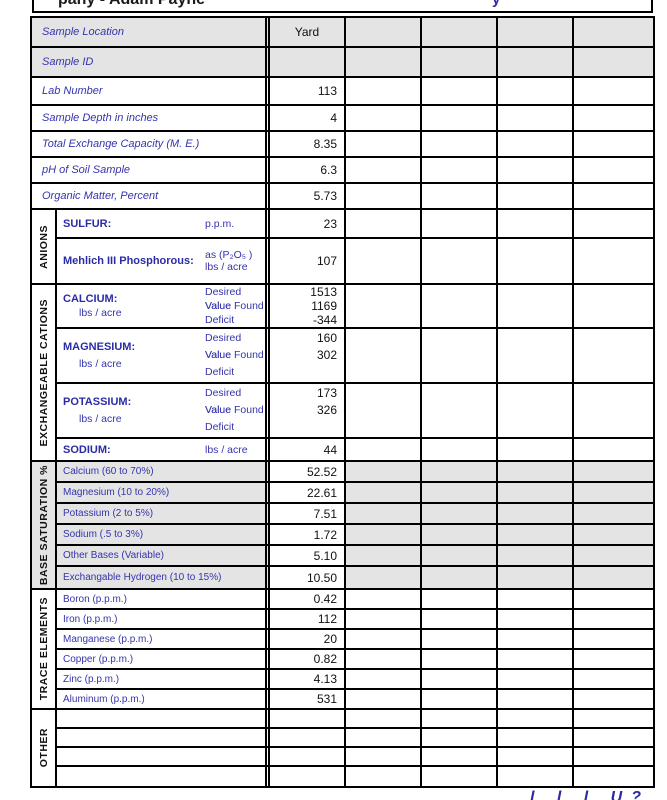 The width and height of the screenshot is (667, 800). I want to click on row-label-cell: Sample Depth in inches, so click(151, 118).